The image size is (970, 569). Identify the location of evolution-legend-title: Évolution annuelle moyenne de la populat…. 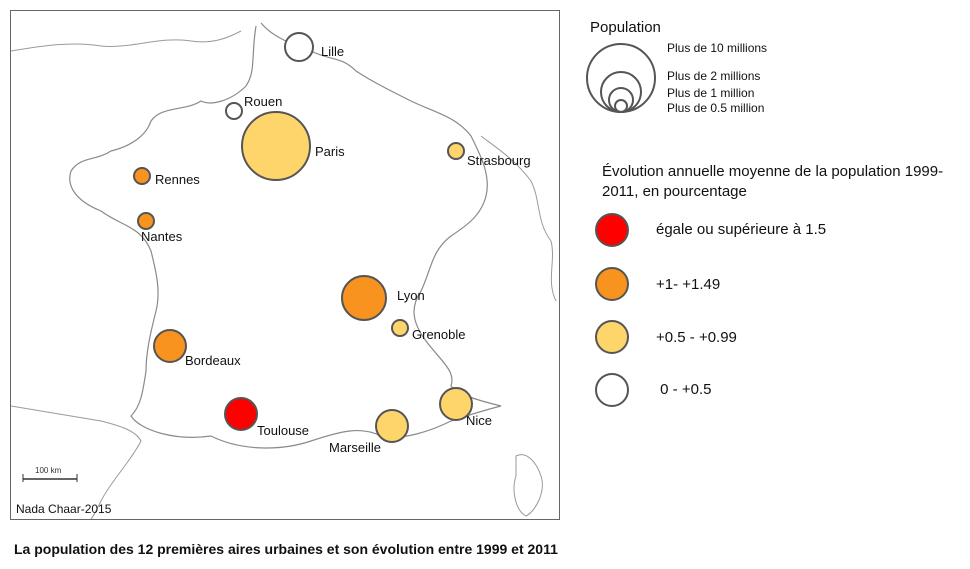
(773, 181).